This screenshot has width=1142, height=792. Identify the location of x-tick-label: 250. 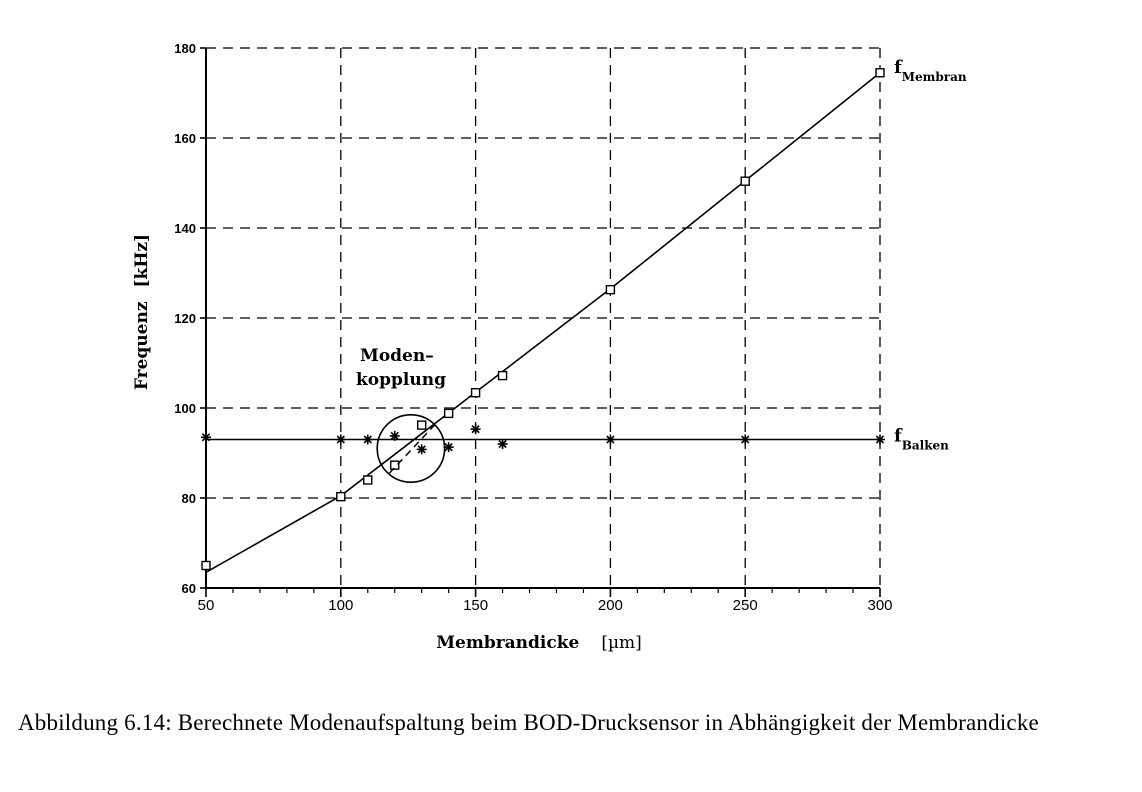
(745, 605).